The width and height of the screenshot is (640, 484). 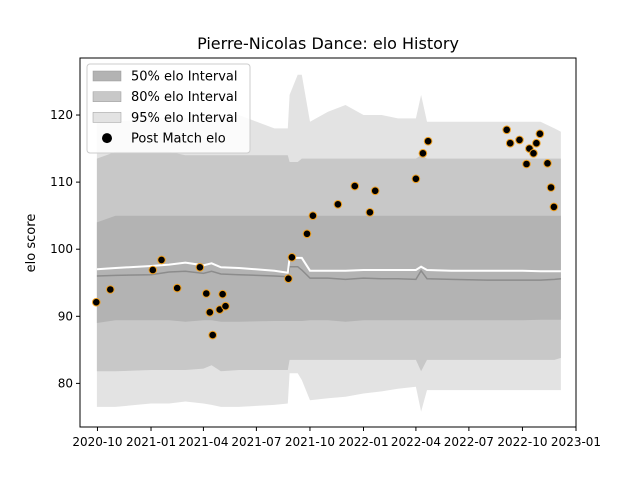 What do you see at coordinates (328, 273) in the screenshot?
I see `band-lower-line` at bounding box center [328, 273].